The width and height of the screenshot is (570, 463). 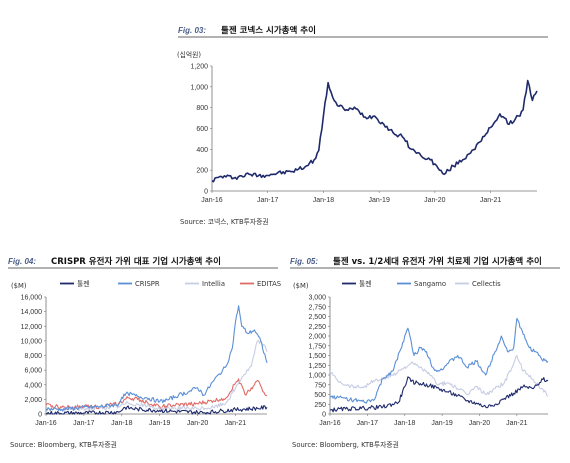 I want to click on y-tick-label: 750, so click(x=320, y=385).